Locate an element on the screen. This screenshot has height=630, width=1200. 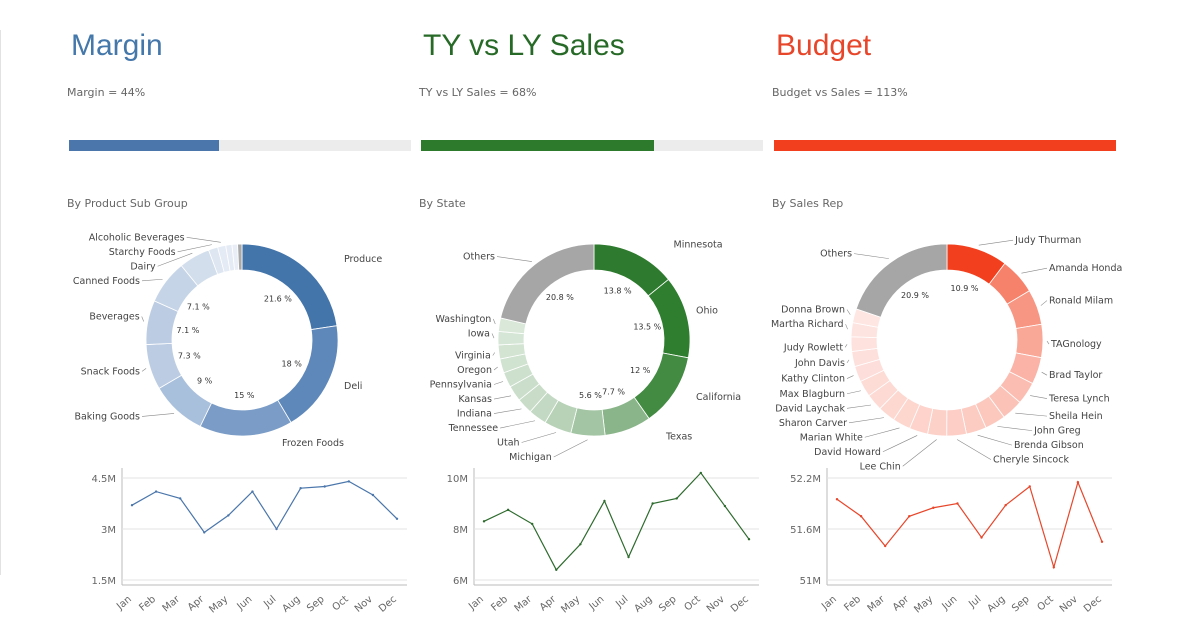
slice-deli is located at coordinates (308, 374).